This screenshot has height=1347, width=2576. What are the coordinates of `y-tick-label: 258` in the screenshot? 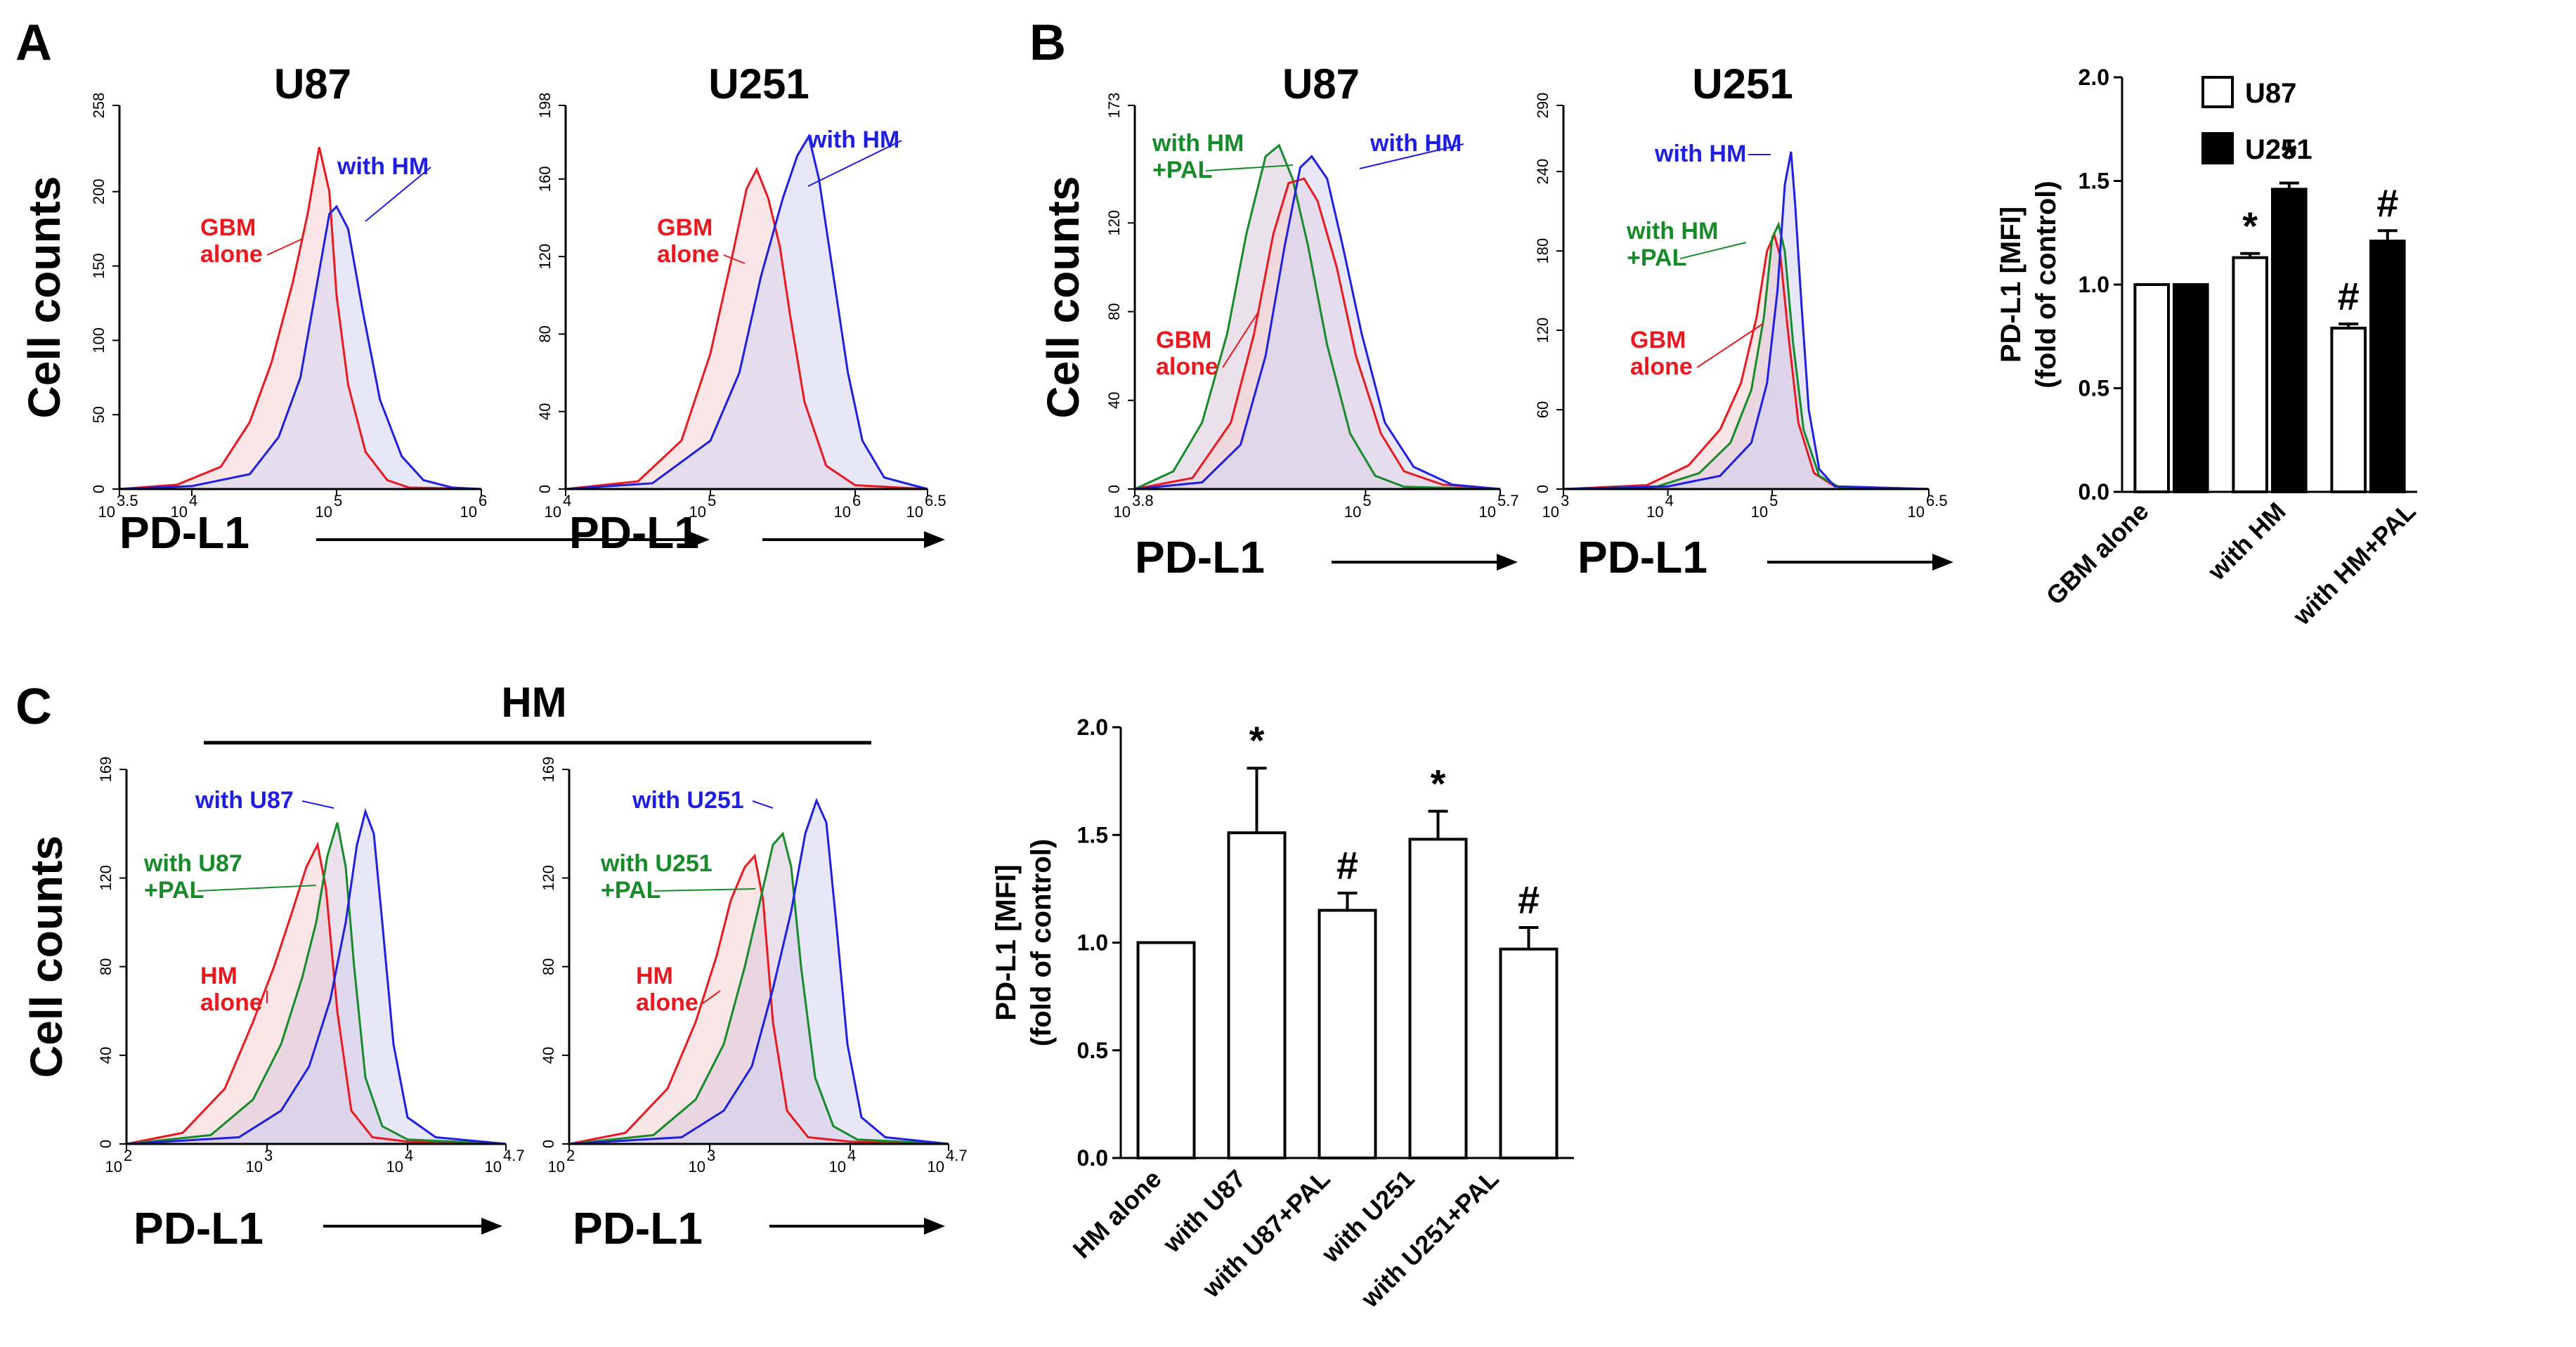 It's located at (99, 106).